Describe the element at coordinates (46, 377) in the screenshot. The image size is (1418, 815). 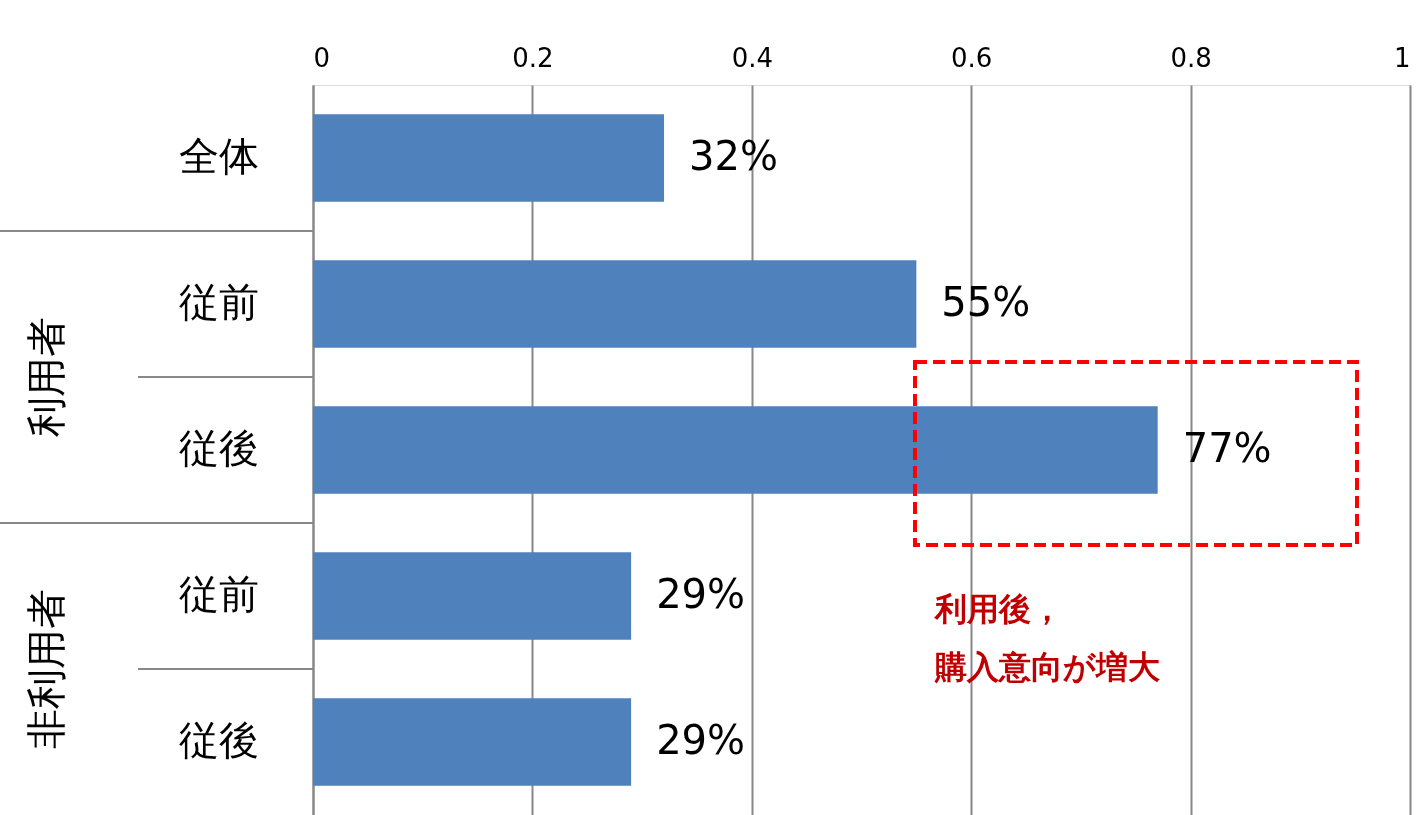
I see `text: 利用者` at that location.